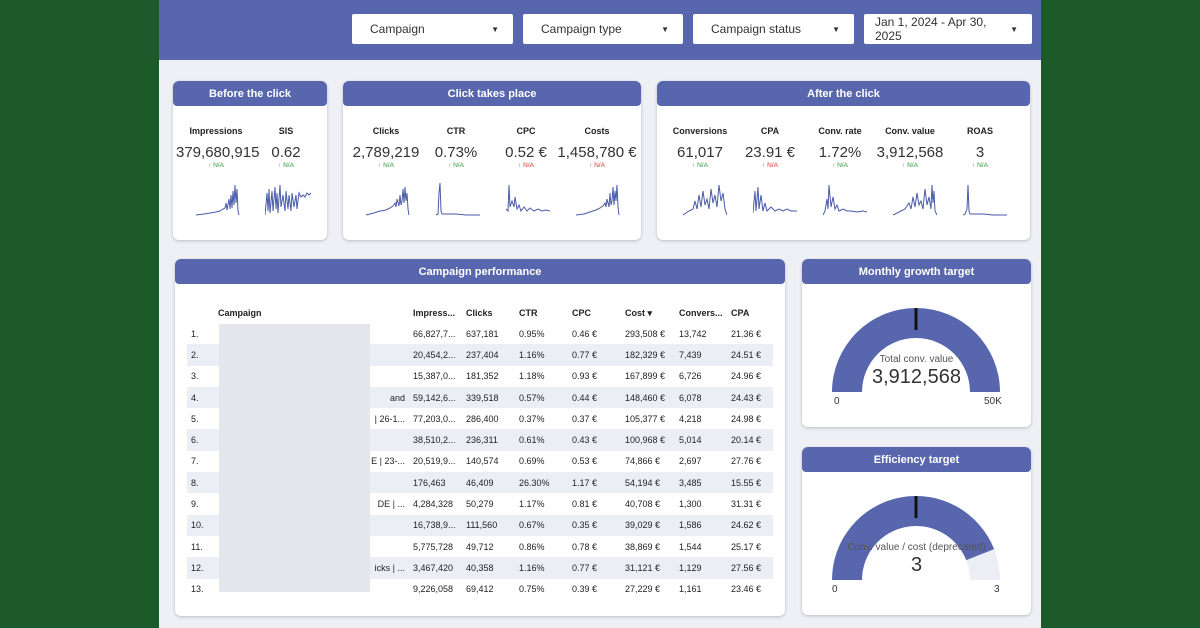  What do you see at coordinates (700, 152) in the screenshot?
I see `kpi-value: 61,017` at bounding box center [700, 152].